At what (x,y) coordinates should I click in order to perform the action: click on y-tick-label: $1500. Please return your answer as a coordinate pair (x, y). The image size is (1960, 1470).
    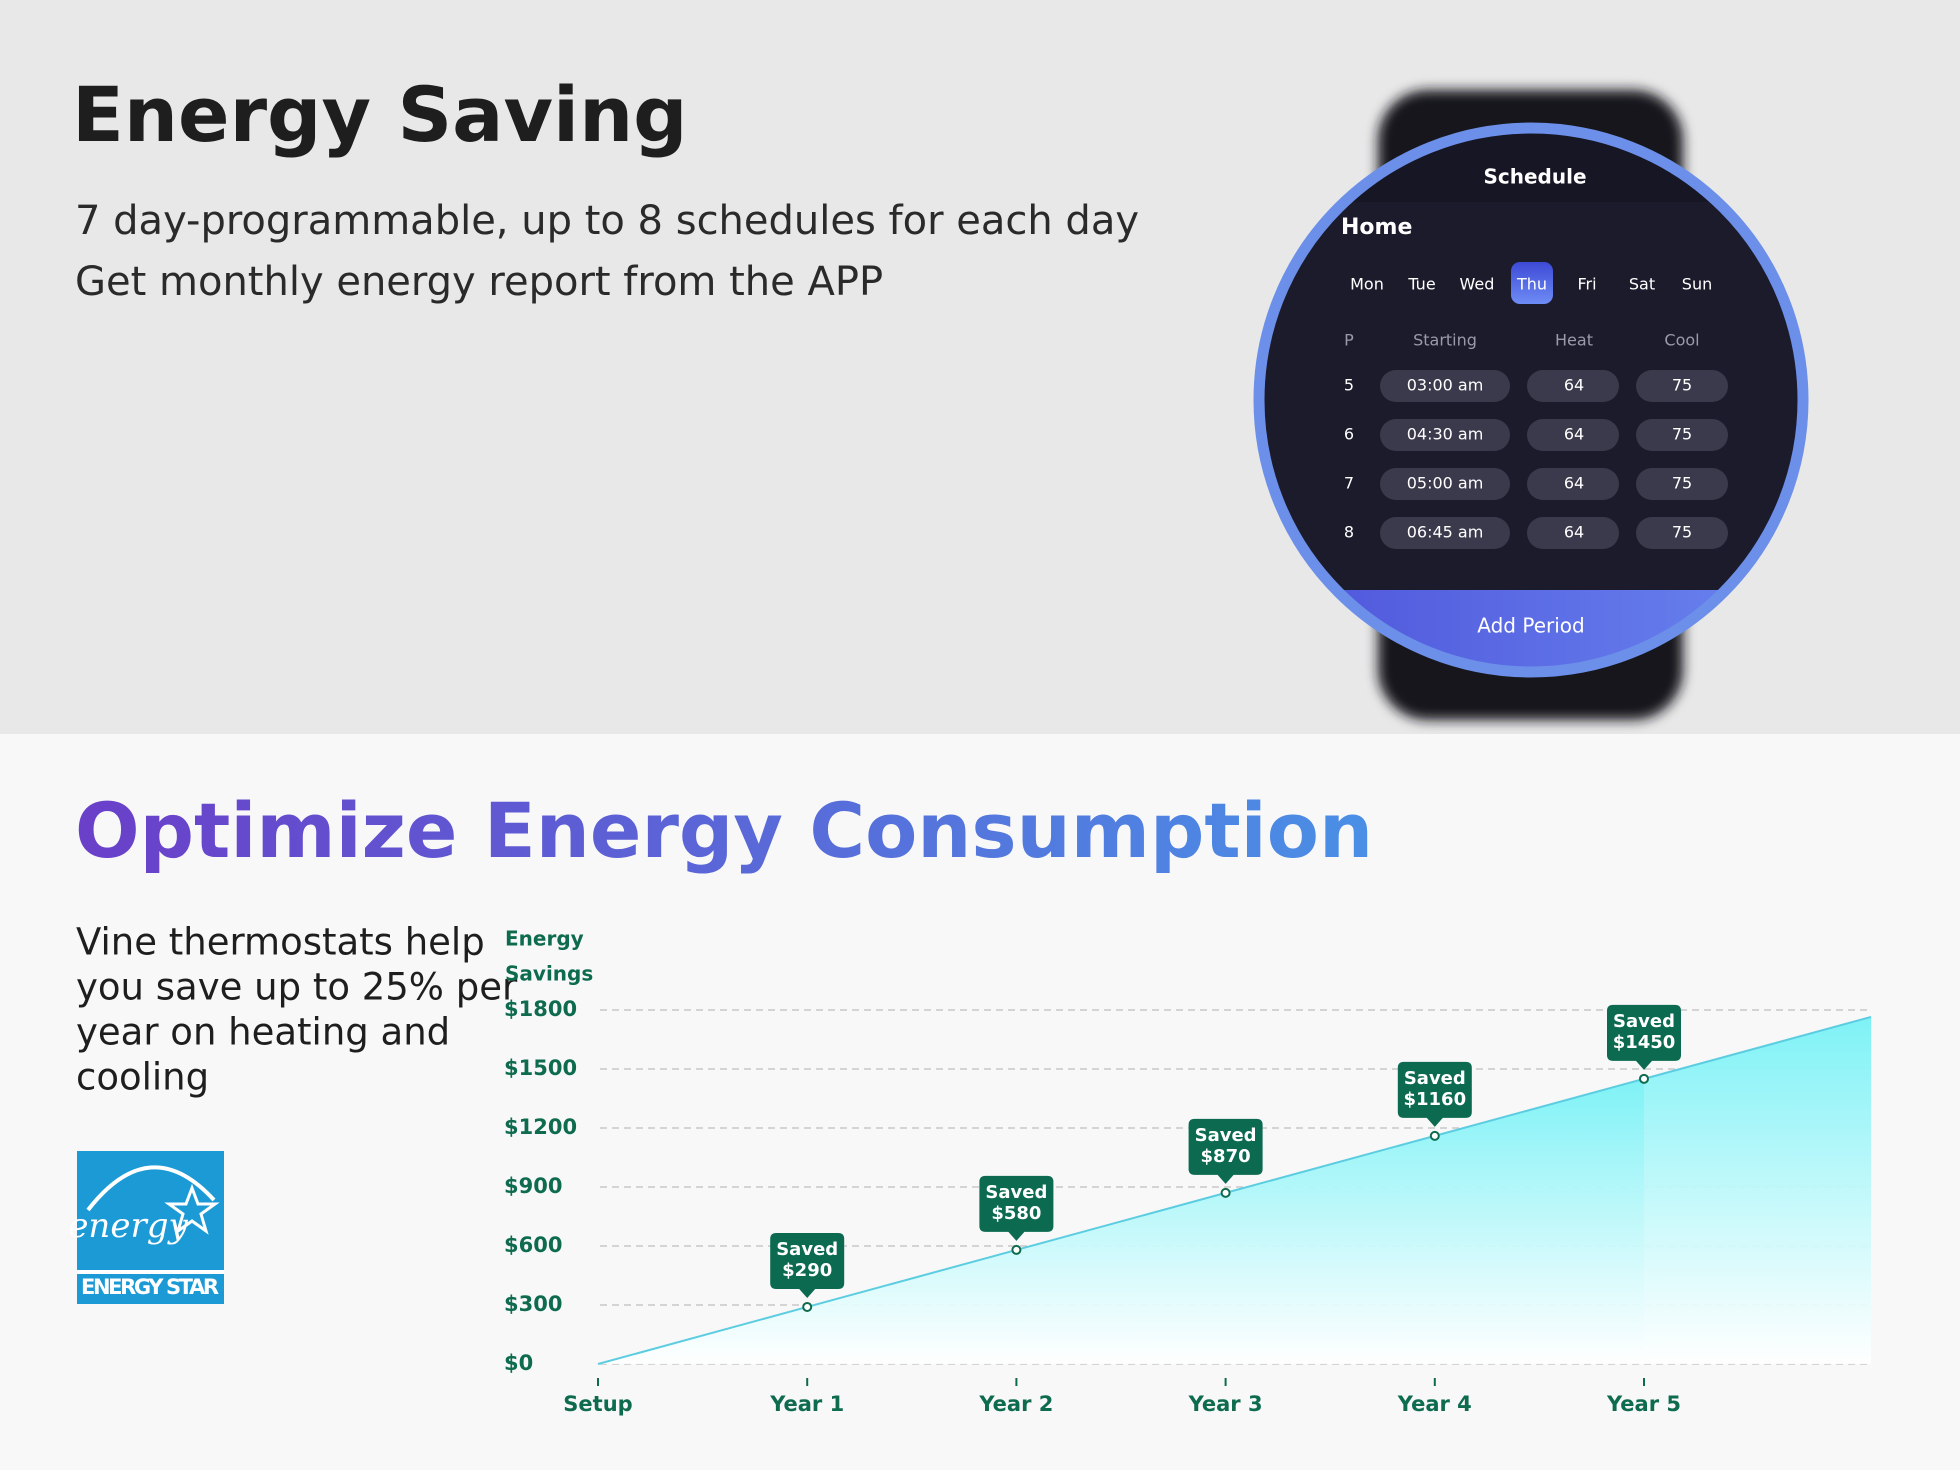
    Looking at the image, I should click on (540, 1068).